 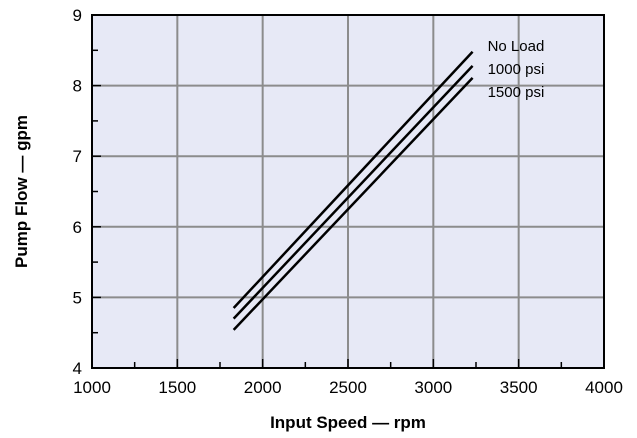 What do you see at coordinates (177, 387) in the screenshot?
I see `x-tick-label: 1500` at bounding box center [177, 387].